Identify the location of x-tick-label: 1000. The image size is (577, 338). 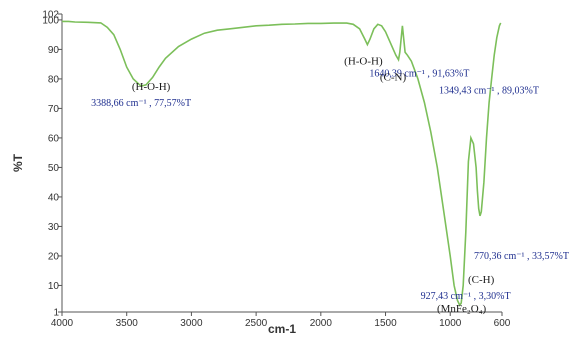
(450, 323).